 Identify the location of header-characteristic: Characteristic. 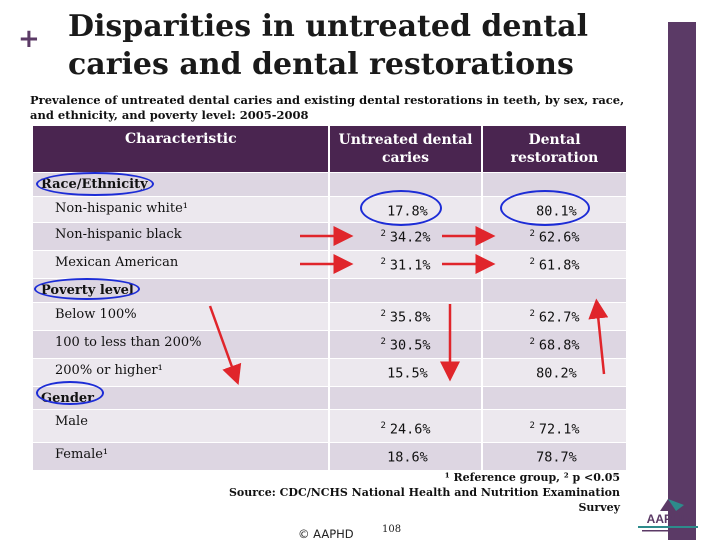
(181, 149).